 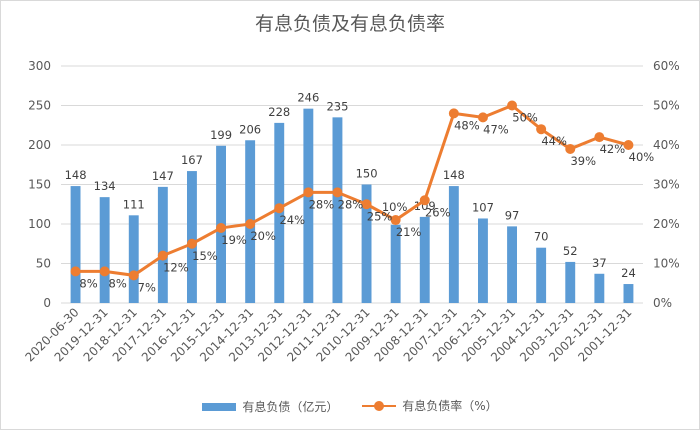 I want to click on y-right-tick: 0%, so click(x=662, y=303).